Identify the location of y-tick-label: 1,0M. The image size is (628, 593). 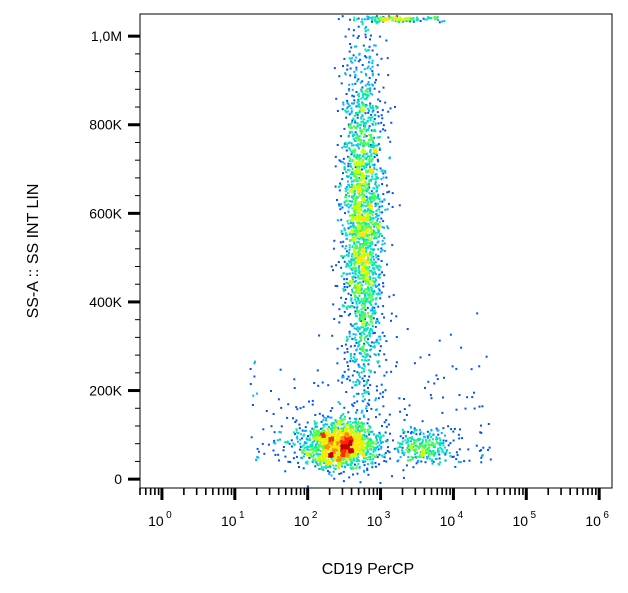
(106, 36).